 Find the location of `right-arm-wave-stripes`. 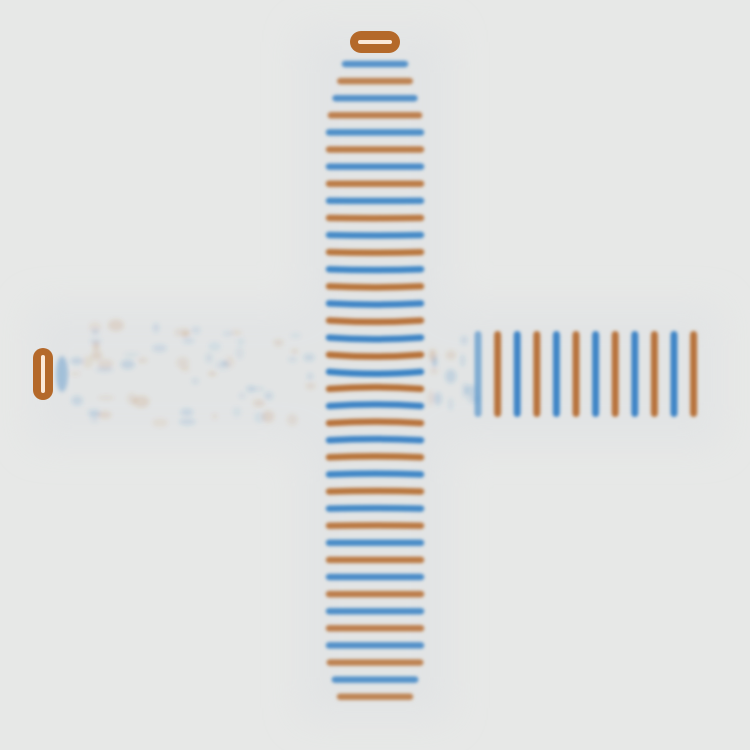

right-arm-wave-stripes is located at coordinates (586, 374).